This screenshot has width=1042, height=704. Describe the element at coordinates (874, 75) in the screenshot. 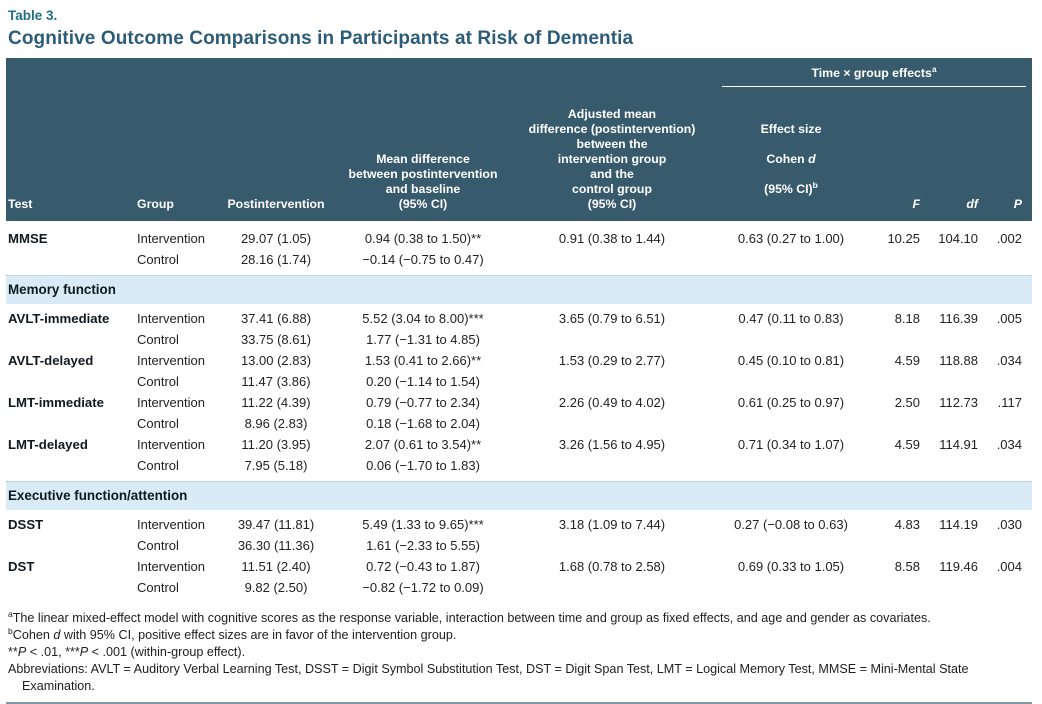

I see `col-header-time-group-effects: Time × group effectsa` at that location.